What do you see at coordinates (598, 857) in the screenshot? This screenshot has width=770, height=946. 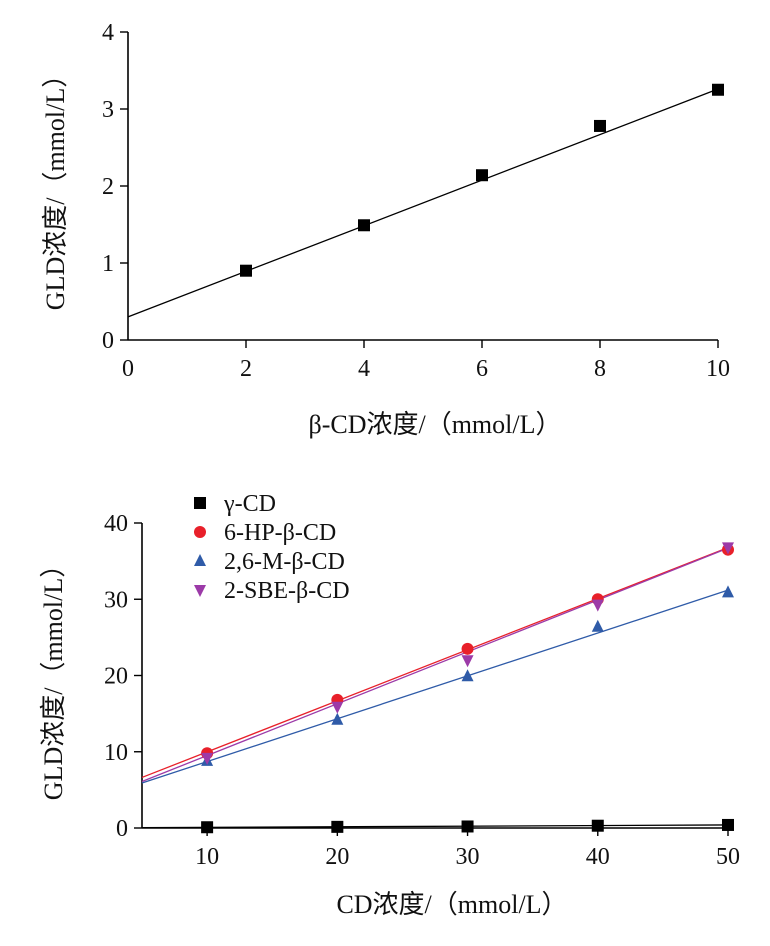 I see `x-tick-label: 40` at bounding box center [598, 857].